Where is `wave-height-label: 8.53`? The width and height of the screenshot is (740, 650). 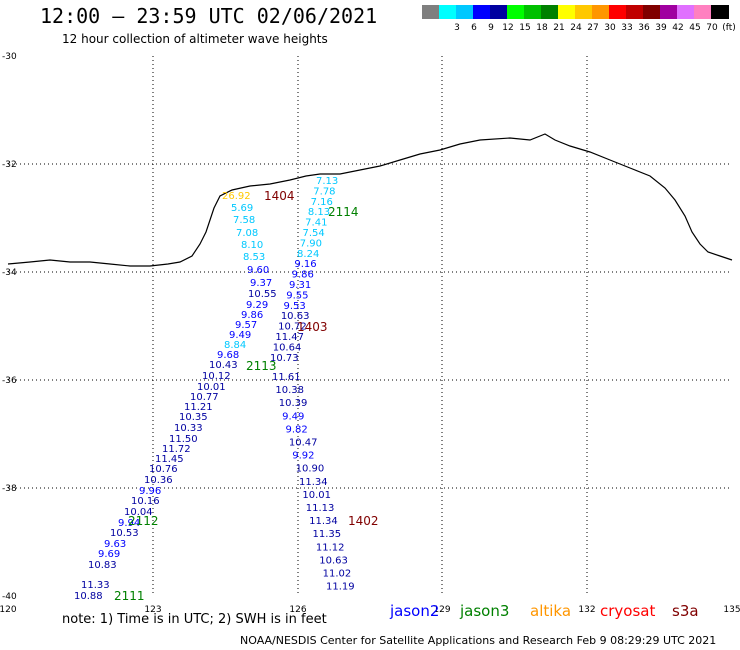
wave-height-label: 8.53 is located at coordinates (254, 257).